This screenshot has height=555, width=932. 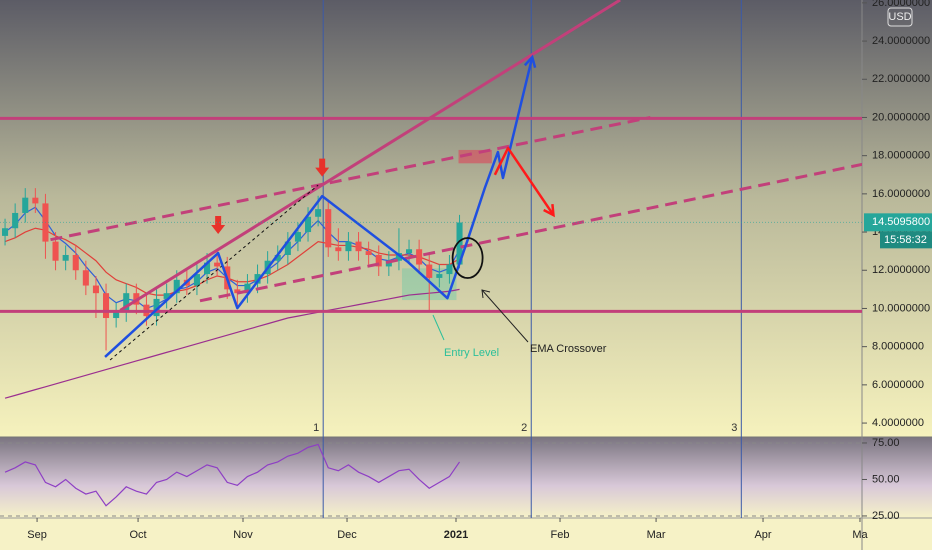 What do you see at coordinates (886, 516) in the screenshot?
I see `rsi-tick-label: 25.00` at bounding box center [886, 516].